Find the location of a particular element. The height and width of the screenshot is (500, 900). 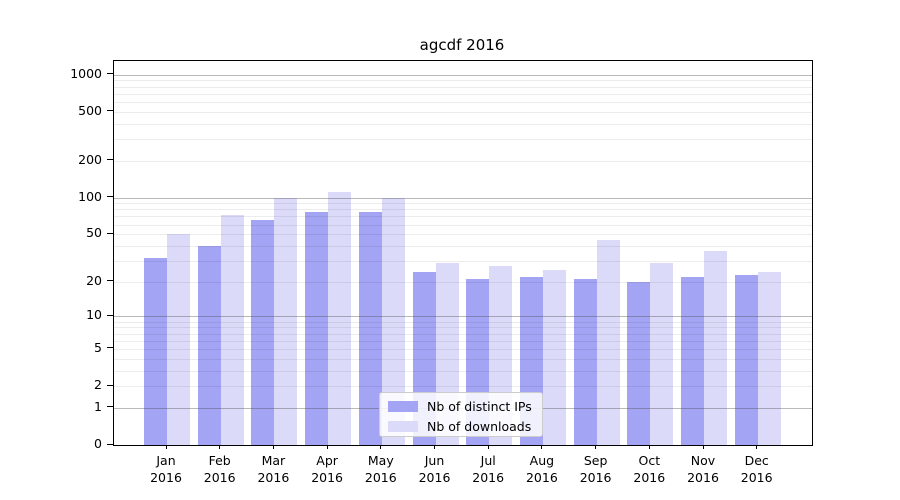

bar-downloads-sep is located at coordinates (608, 342).